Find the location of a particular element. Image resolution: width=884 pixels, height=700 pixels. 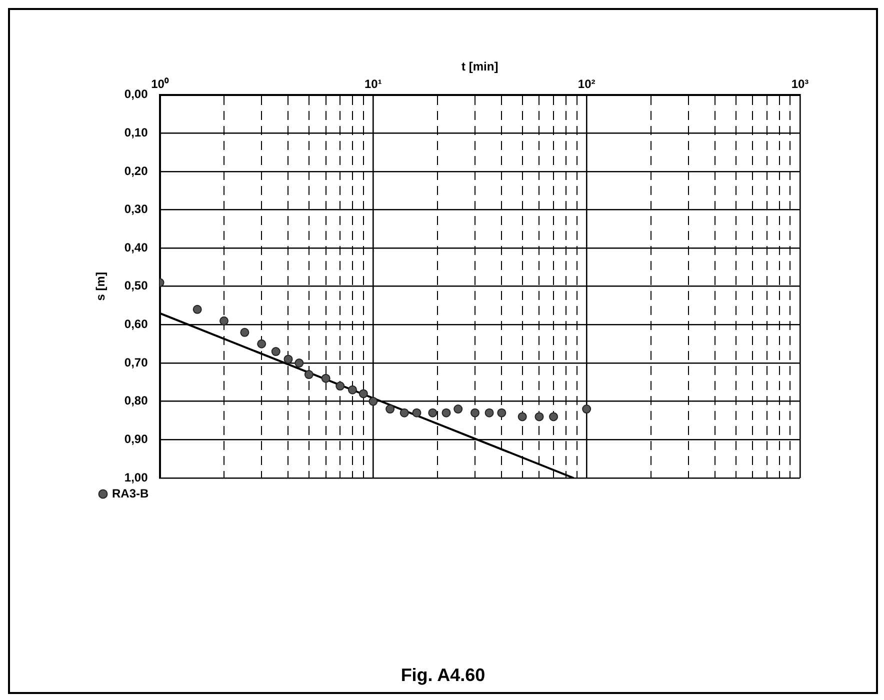

y-tick-label: 0,60 is located at coordinates (136, 324).